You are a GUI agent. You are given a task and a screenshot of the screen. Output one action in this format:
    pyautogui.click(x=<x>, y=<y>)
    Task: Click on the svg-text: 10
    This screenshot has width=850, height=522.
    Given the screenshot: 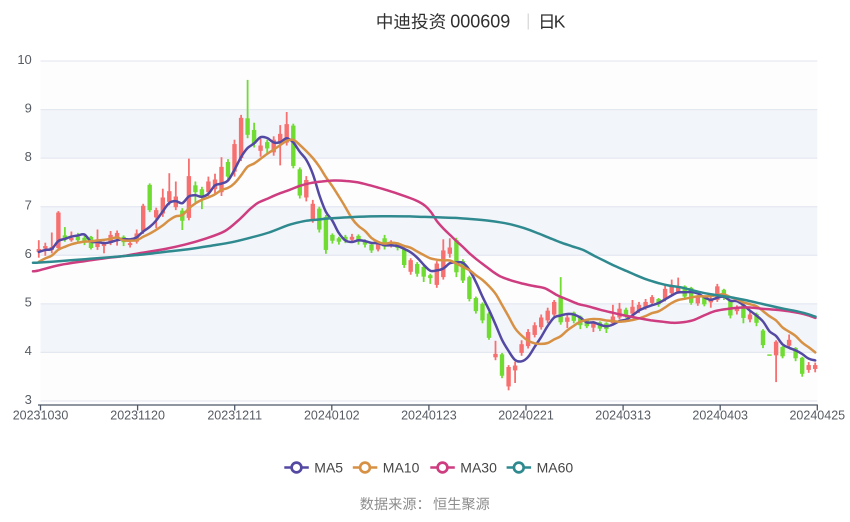 What is the action you would take?
    pyautogui.click(x=24, y=59)
    